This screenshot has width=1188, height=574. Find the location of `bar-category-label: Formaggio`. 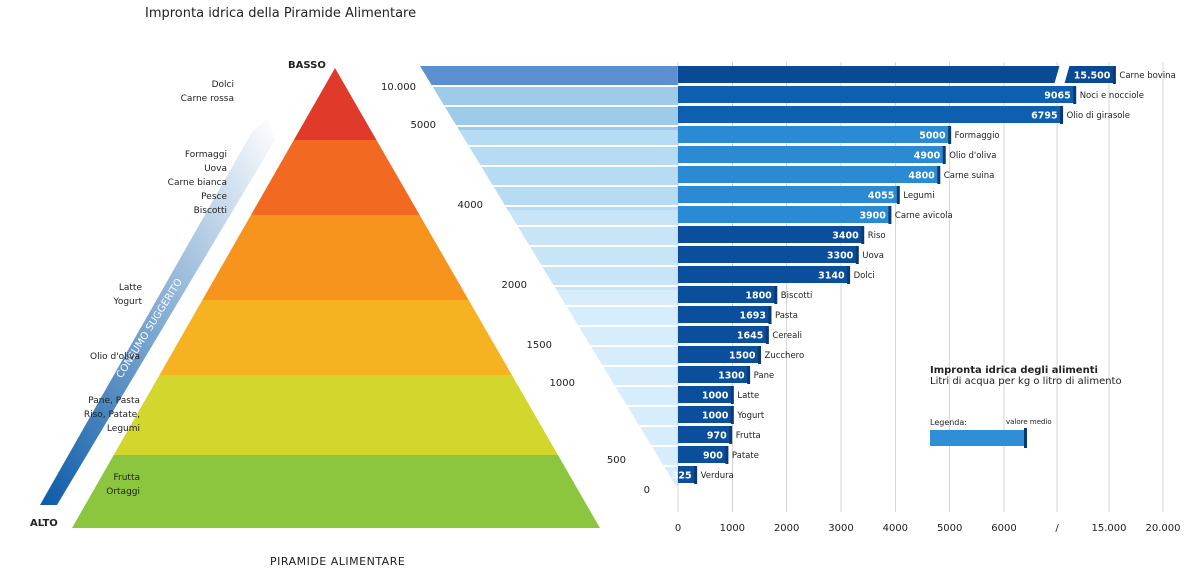

bar-category-label: Formaggio is located at coordinates (977, 136).